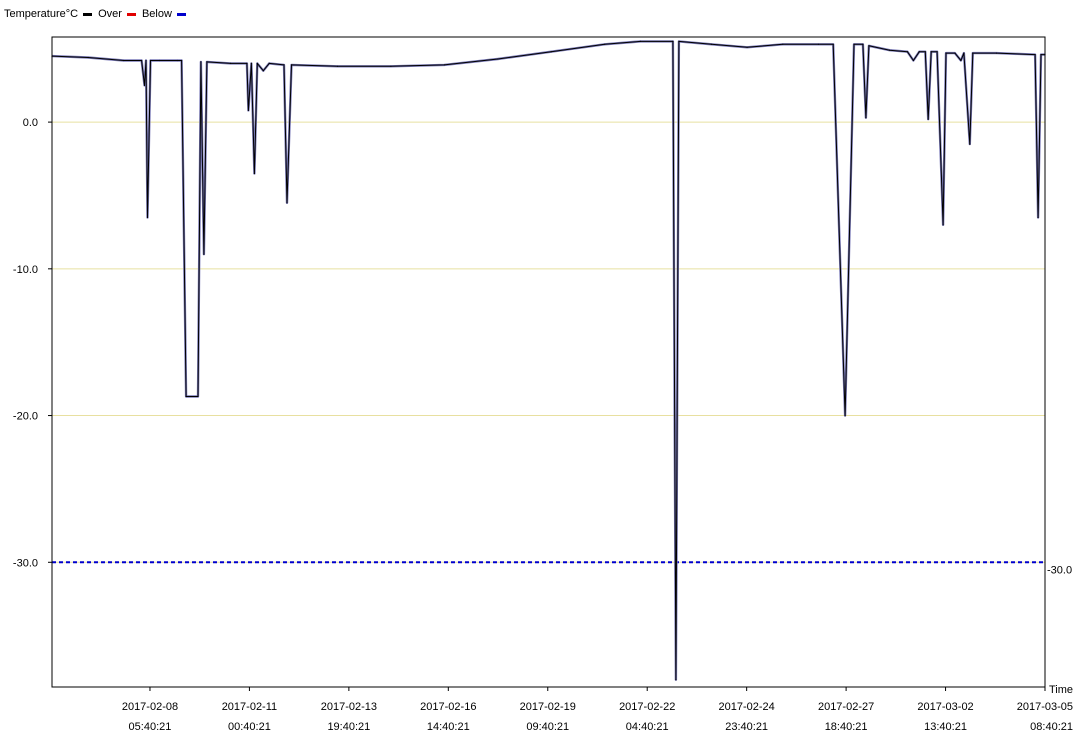 This screenshot has width=1077, height=735. Describe the element at coordinates (96, 14) in the screenshot. I see `chart-legend: Temperature°C Over Below` at that location.